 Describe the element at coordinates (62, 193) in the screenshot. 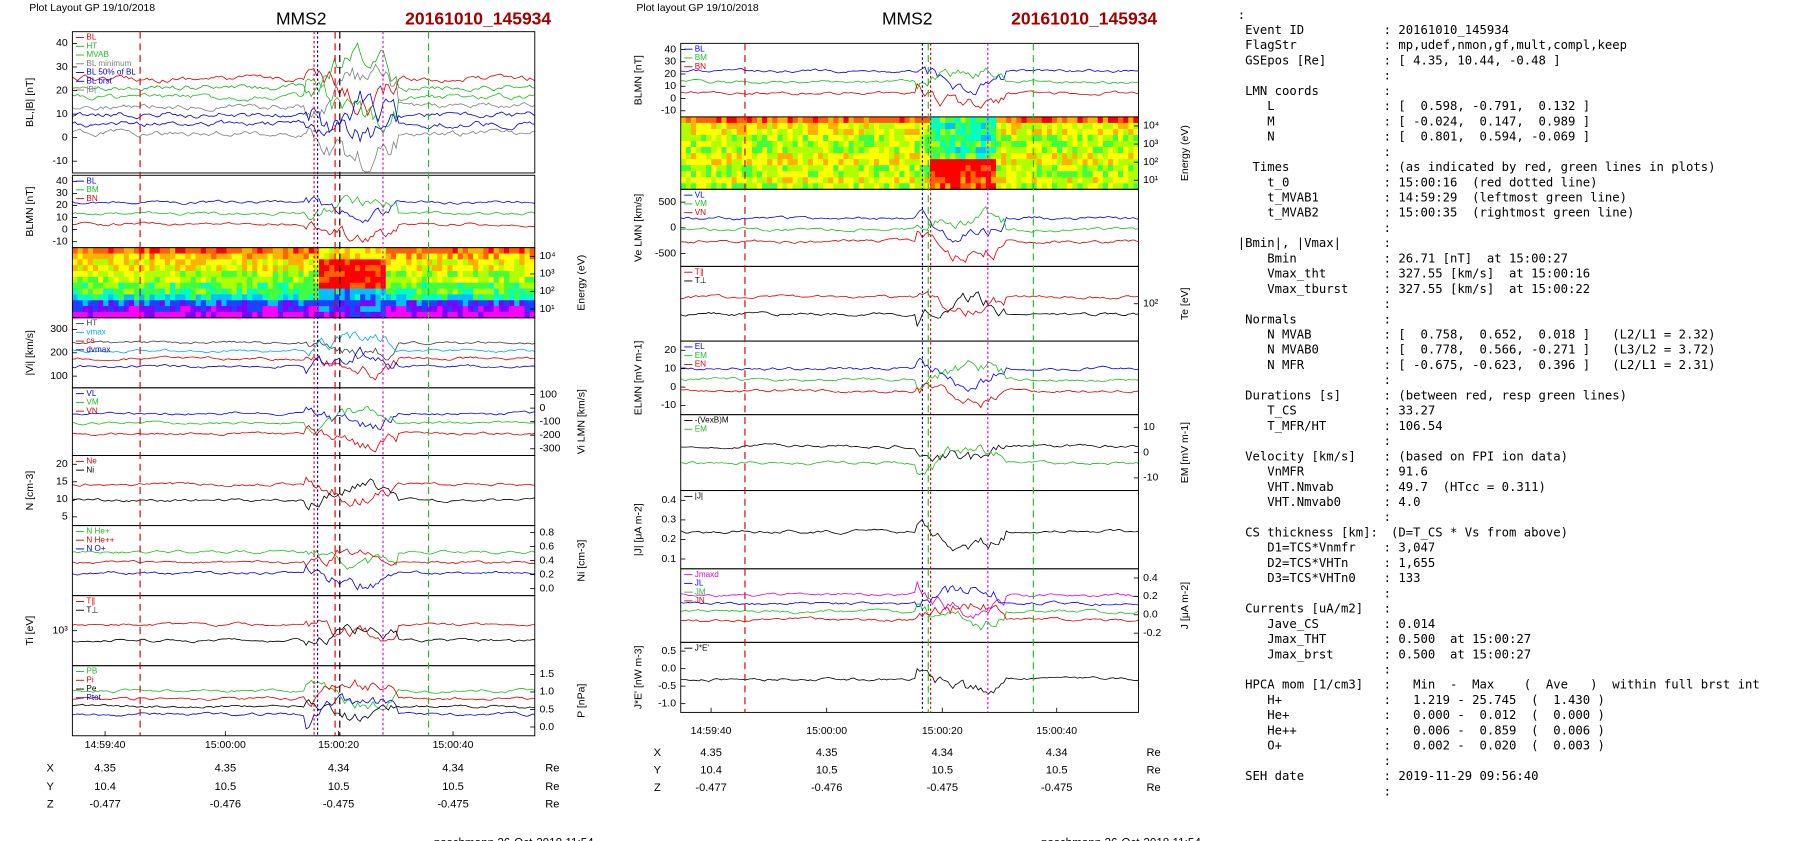

I see `y-tick-label: 30` at that location.